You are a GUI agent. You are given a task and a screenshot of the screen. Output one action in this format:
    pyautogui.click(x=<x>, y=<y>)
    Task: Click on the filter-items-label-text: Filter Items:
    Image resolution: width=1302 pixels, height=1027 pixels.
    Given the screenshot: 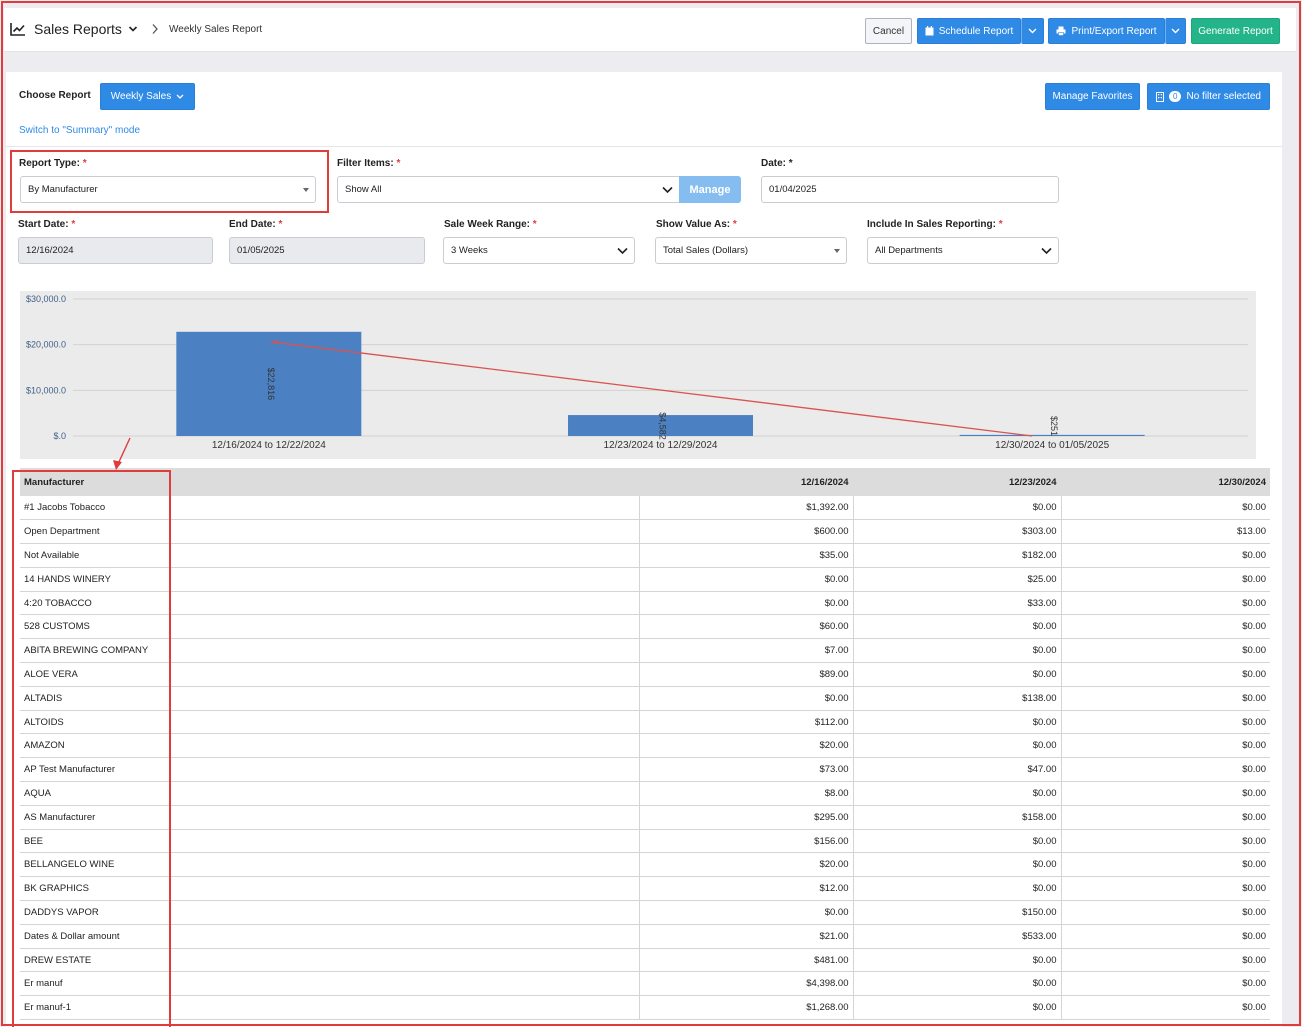 What is the action you would take?
    pyautogui.click(x=365, y=163)
    